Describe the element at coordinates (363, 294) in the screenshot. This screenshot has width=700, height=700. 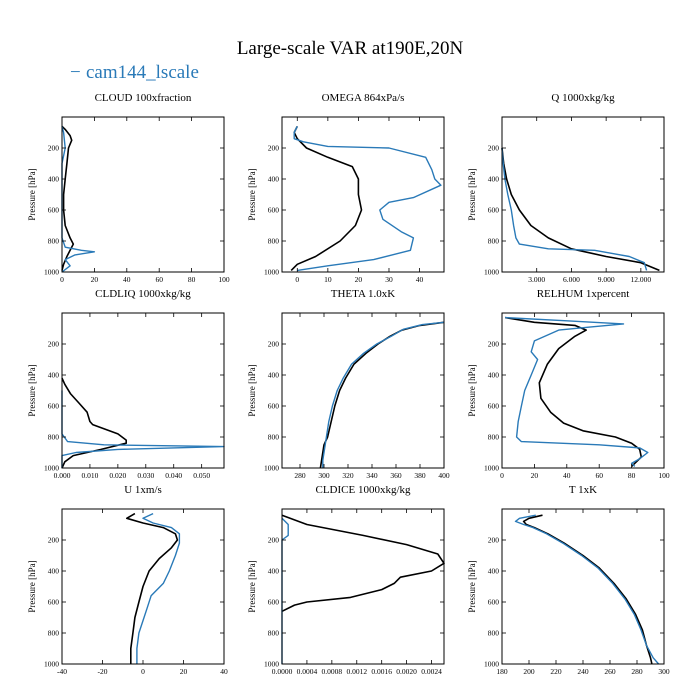
I see `panel-title: THETA 1.0xK` at that location.